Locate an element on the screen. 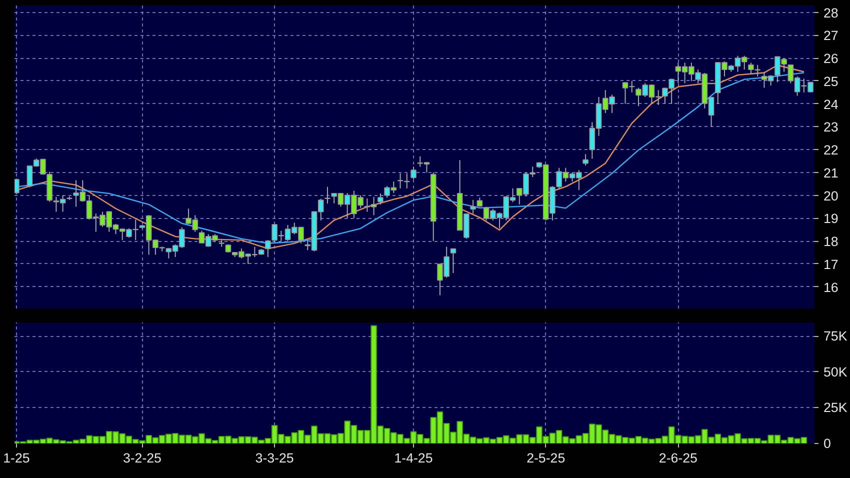 The width and height of the screenshot is (850, 478). y-tick-label: 16 is located at coordinates (831, 287).